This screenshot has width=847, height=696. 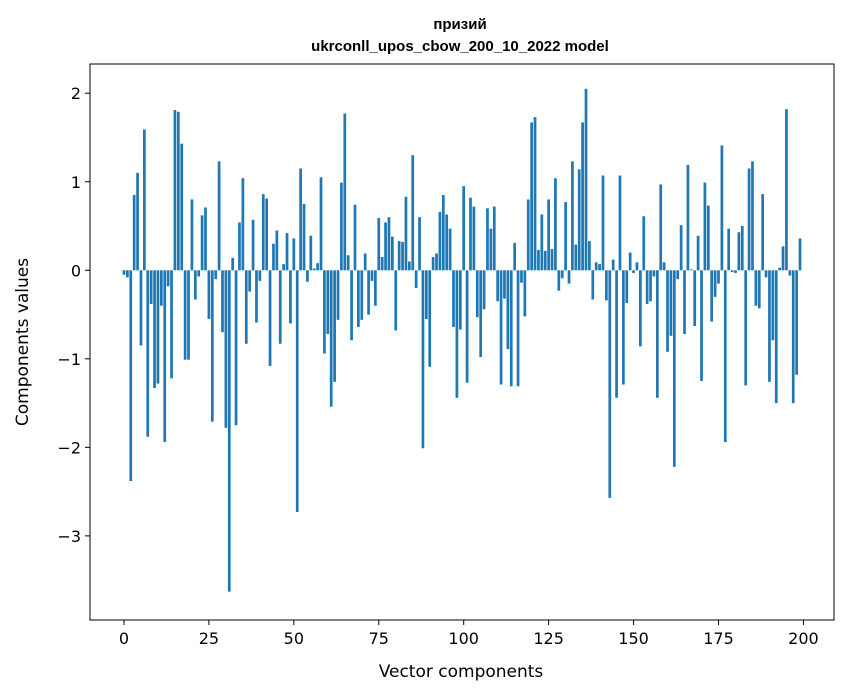 I want to click on x-tick-label: 175, so click(x=718, y=638).